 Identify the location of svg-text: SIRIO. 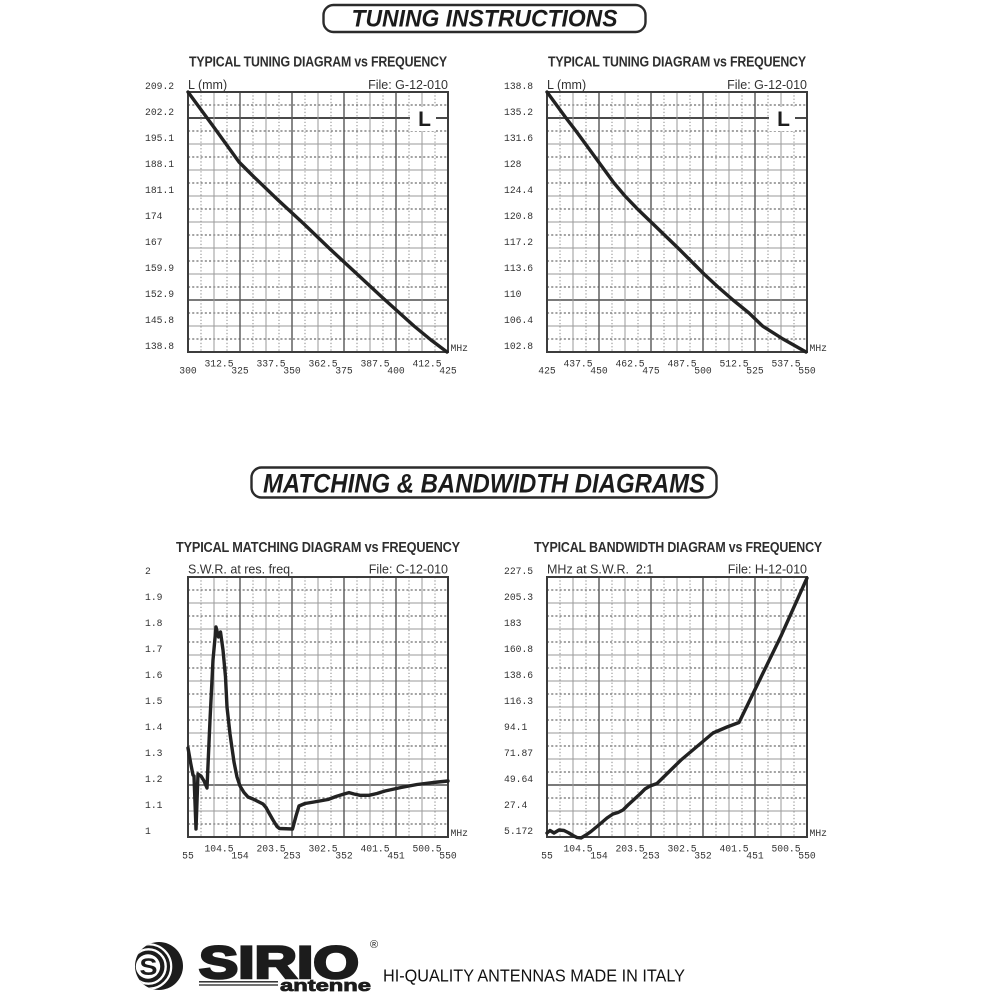
(279, 962).